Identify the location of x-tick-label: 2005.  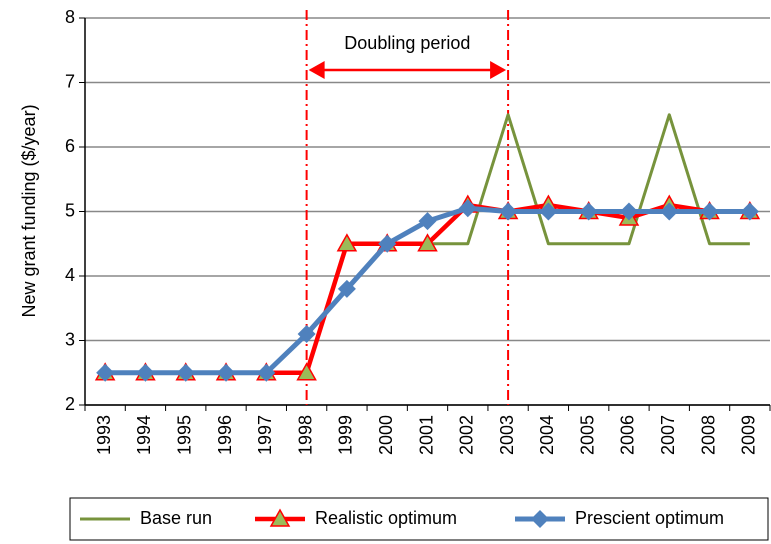
(587, 435).